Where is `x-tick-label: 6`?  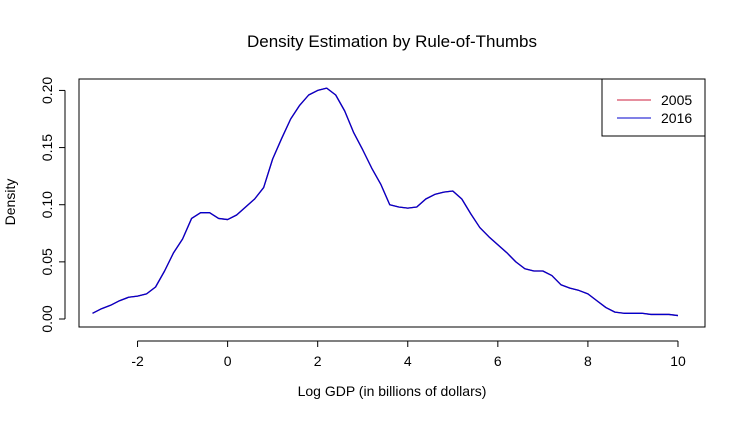
x-tick-label: 6 is located at coordinates (498, 361).